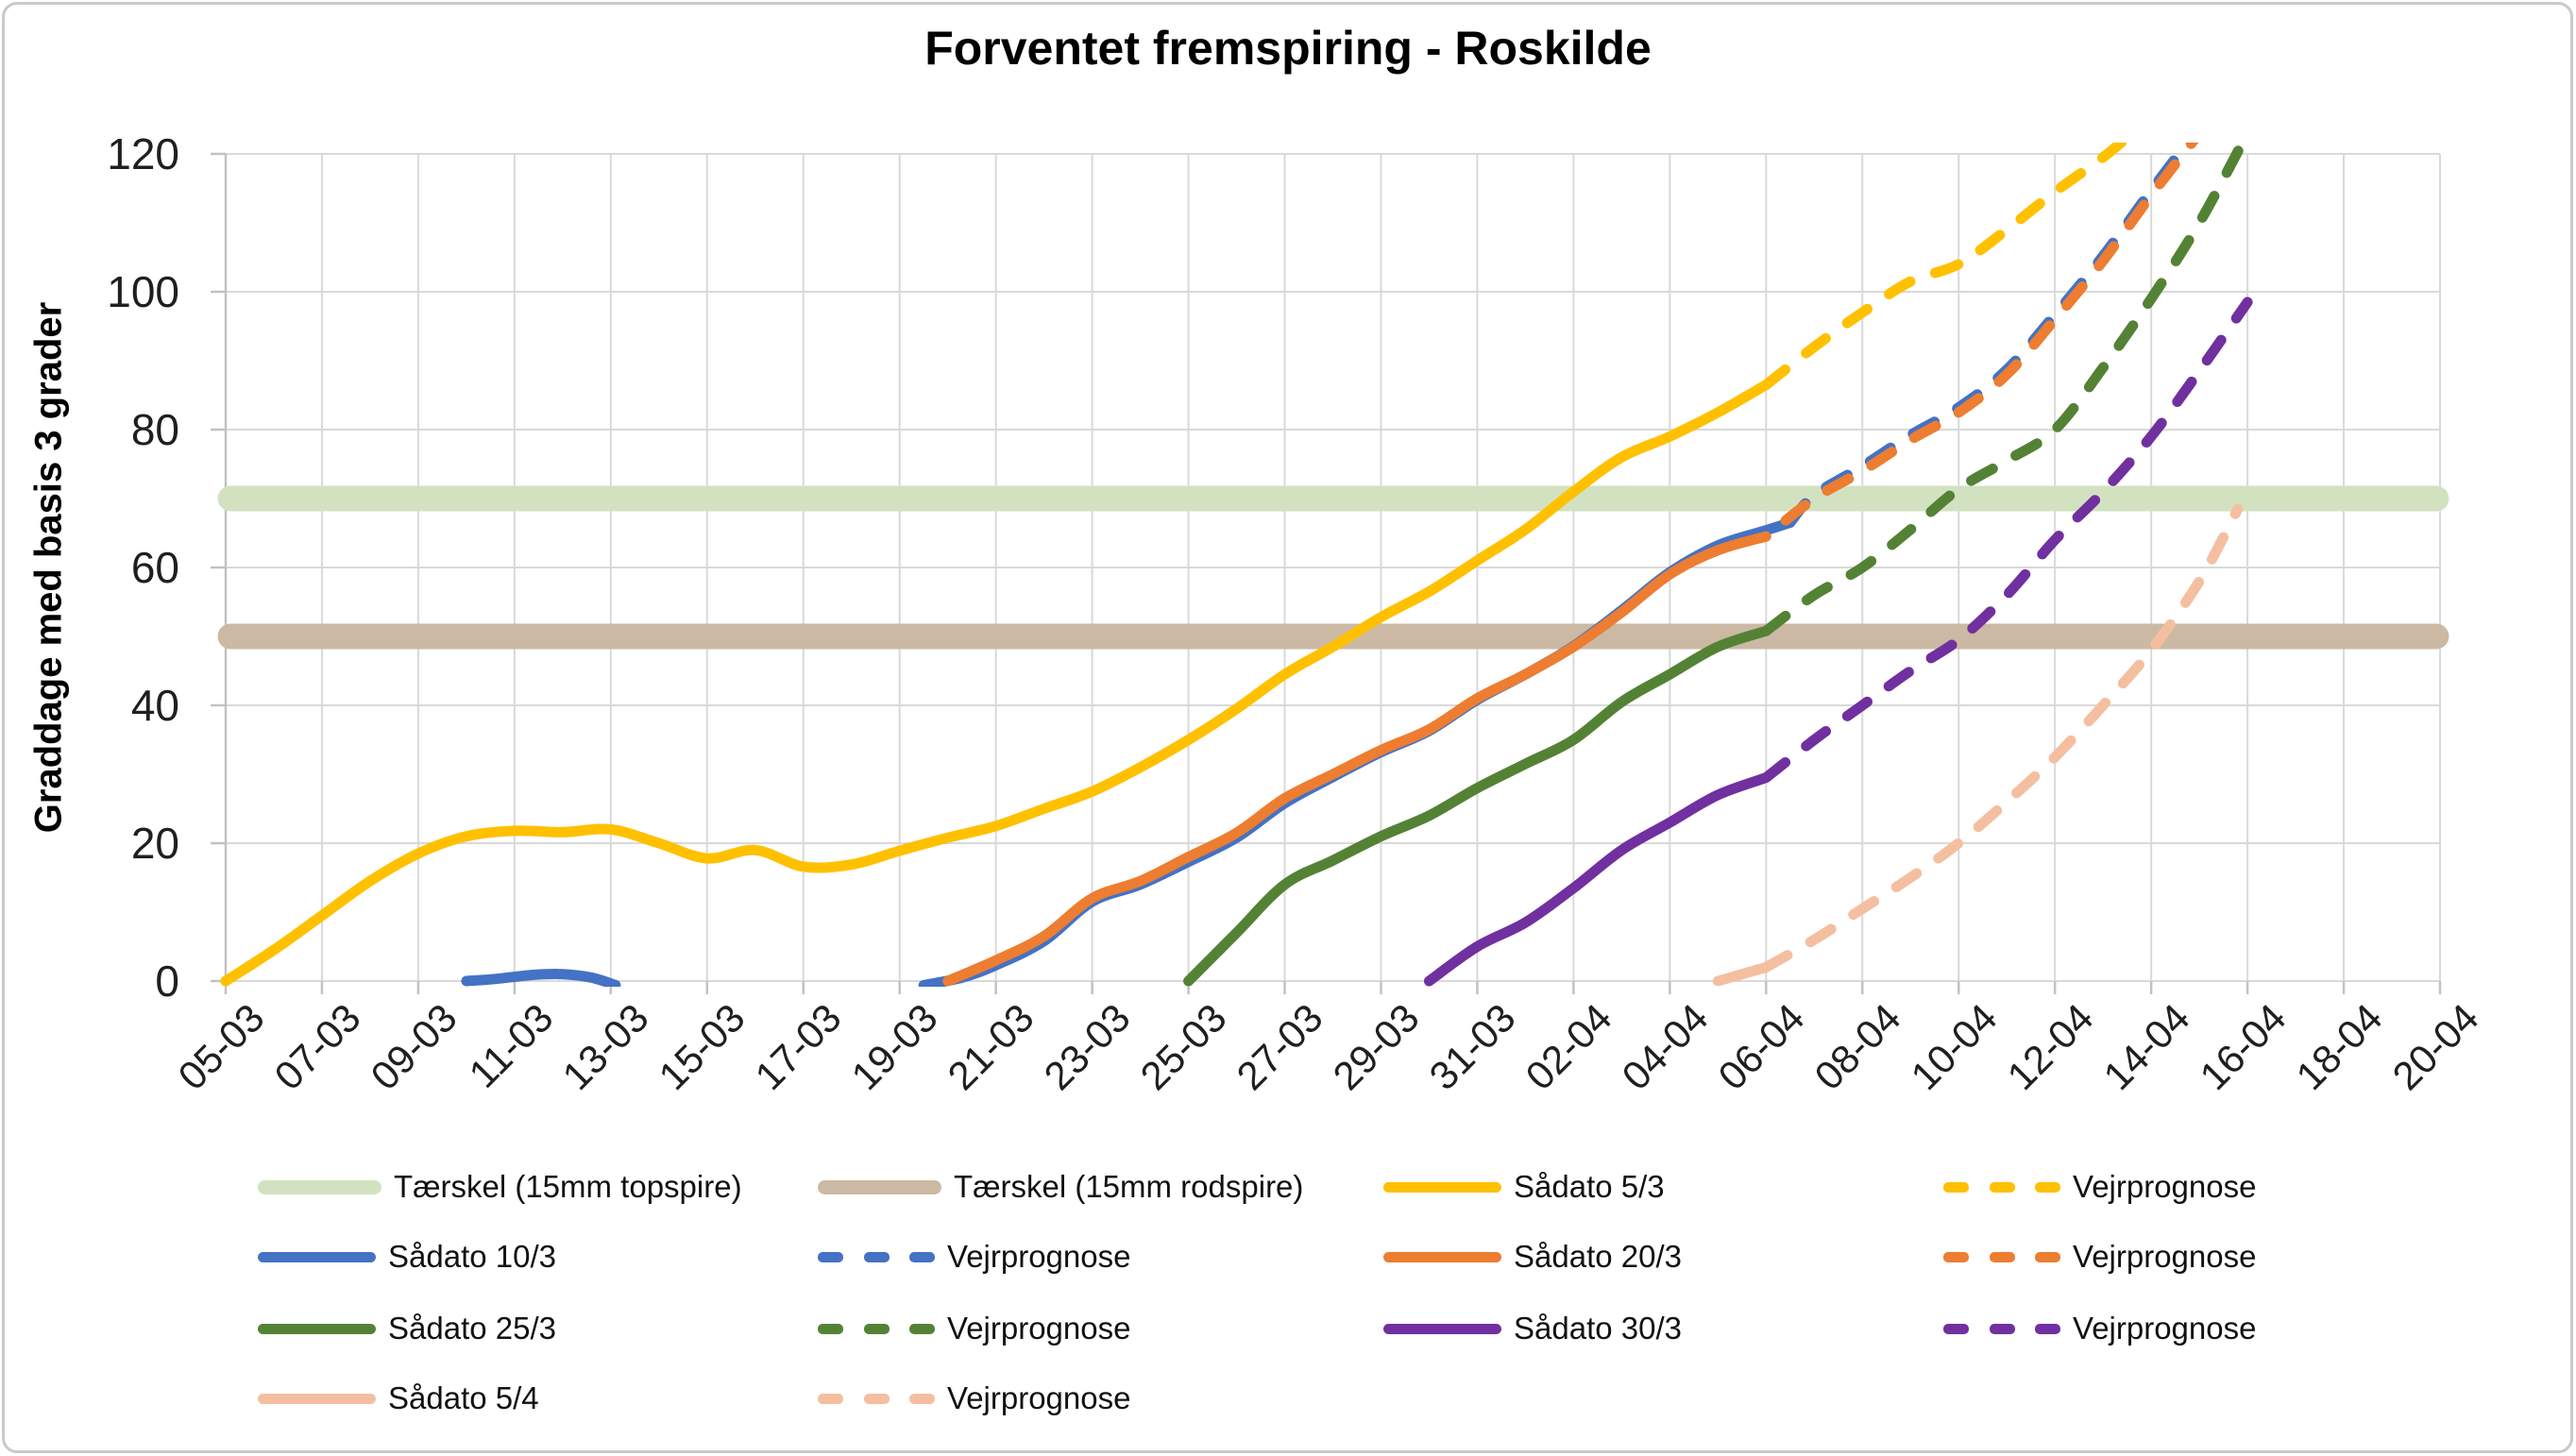 This screenshot has width=2576, height=1456. What do you see at coordinates (1598, 1256) in the screenshot?
I see `legend-label: Sådato 20/3` at bounding box center [1598, 1256].